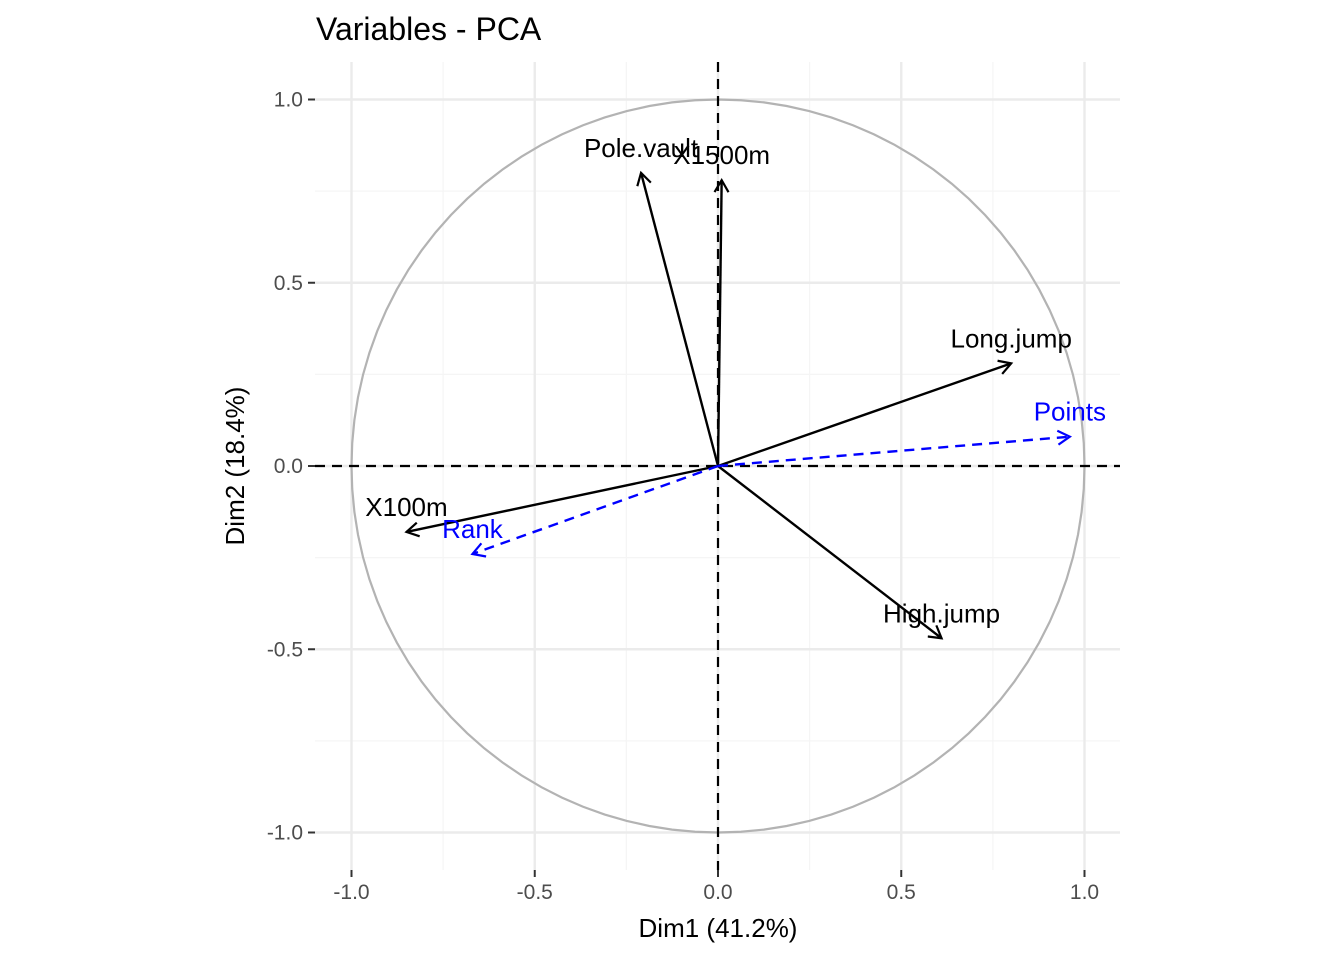 Image resolution: width=1344 pixels, height=965 pixels. I want to click on label-rank: Rank, so click(473, 529).